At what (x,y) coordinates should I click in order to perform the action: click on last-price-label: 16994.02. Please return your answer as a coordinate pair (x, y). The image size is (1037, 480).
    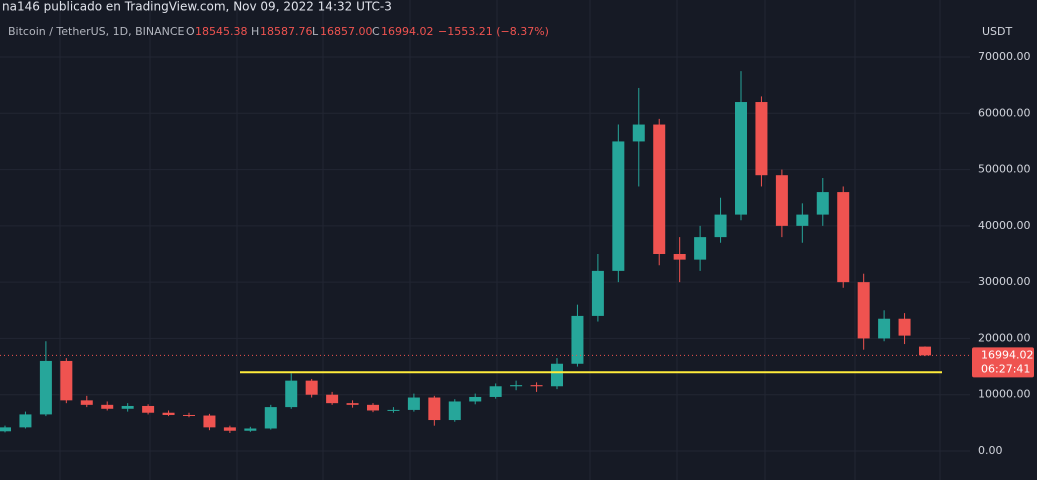
    Looking at the image, I should click on (1007, 354).